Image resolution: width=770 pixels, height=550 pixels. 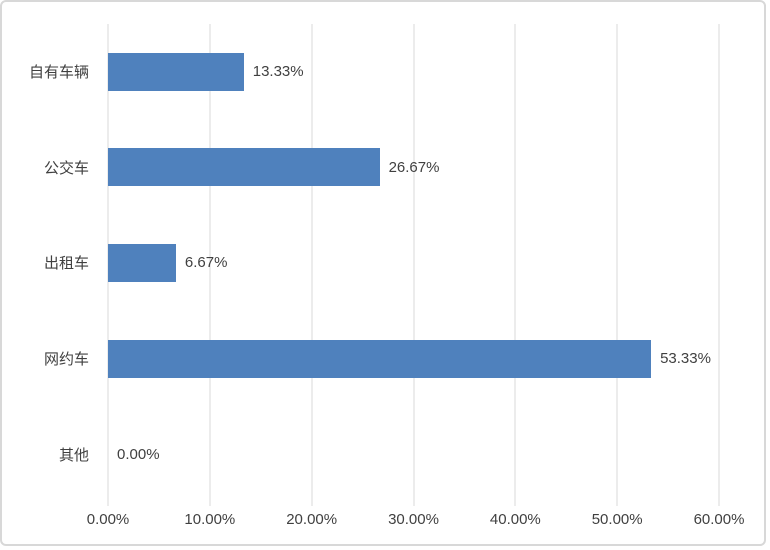 I want to click on bar-track: 0.00%, so click(x=413, y=454).